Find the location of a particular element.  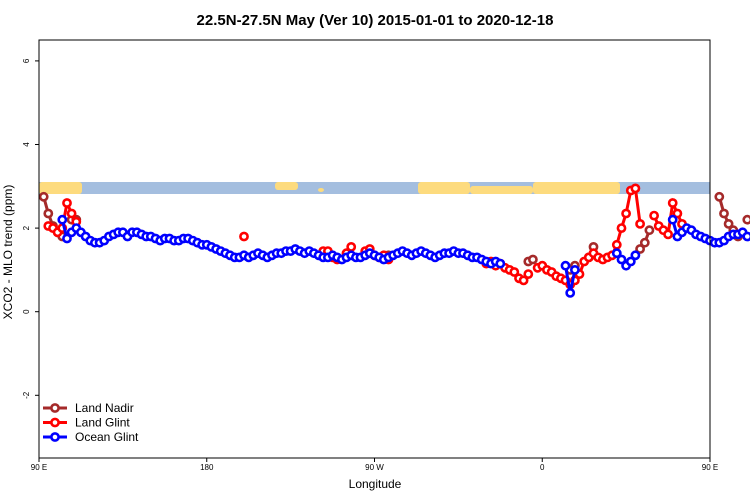

x-axis-label: Longitude is located at coordinates (375, 484).